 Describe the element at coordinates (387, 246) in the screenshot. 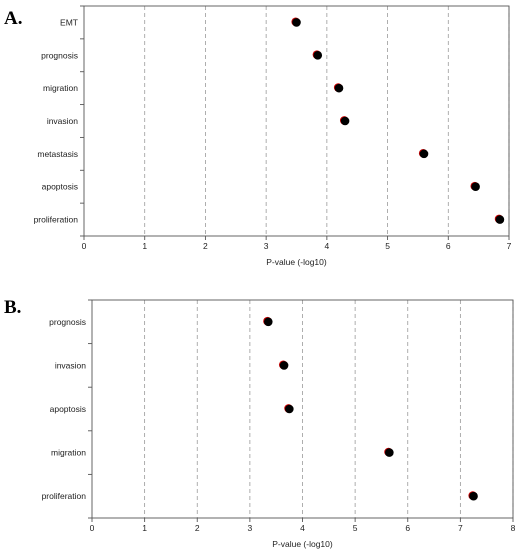

I see `panel-a-x-tick-label: 5` at that location.